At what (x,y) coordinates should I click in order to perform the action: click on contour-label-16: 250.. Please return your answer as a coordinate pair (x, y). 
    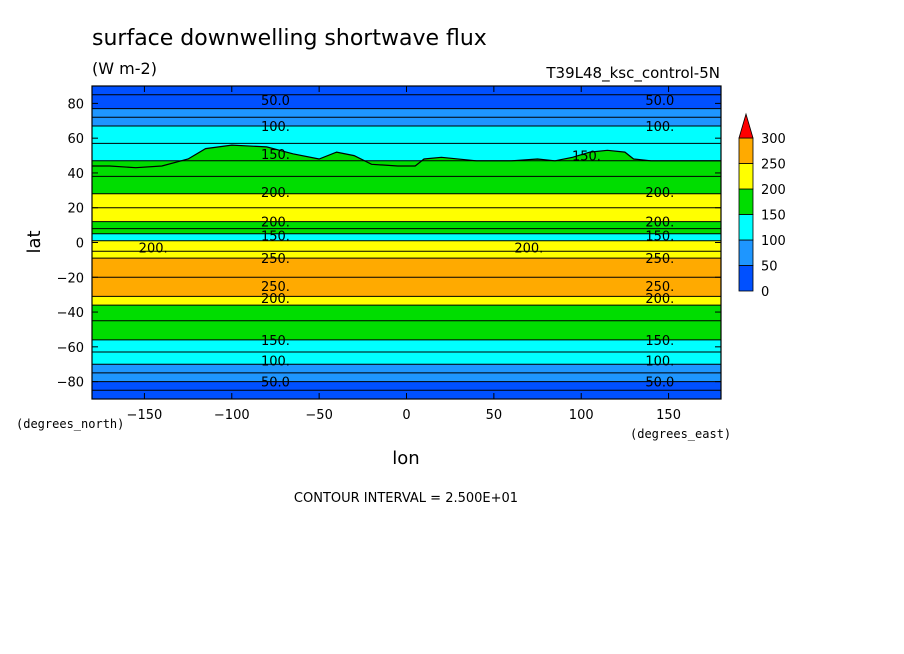
    Looking at the image, I should click on (275, 287).